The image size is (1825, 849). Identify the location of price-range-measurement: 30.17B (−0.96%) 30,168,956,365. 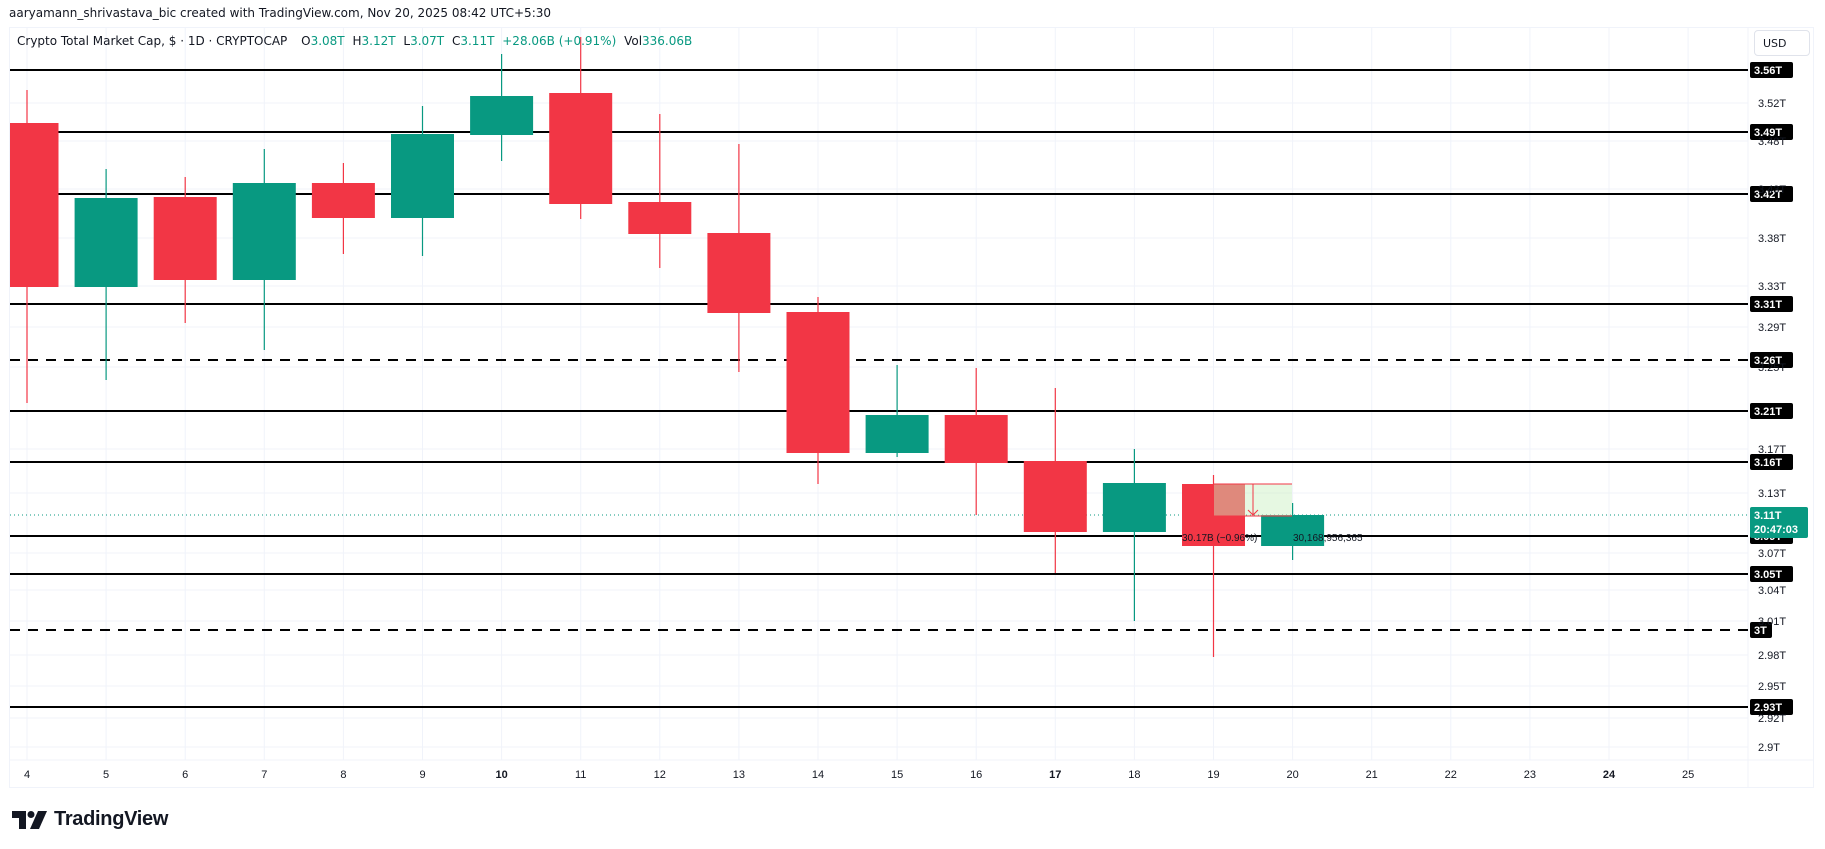
(1272, 513).